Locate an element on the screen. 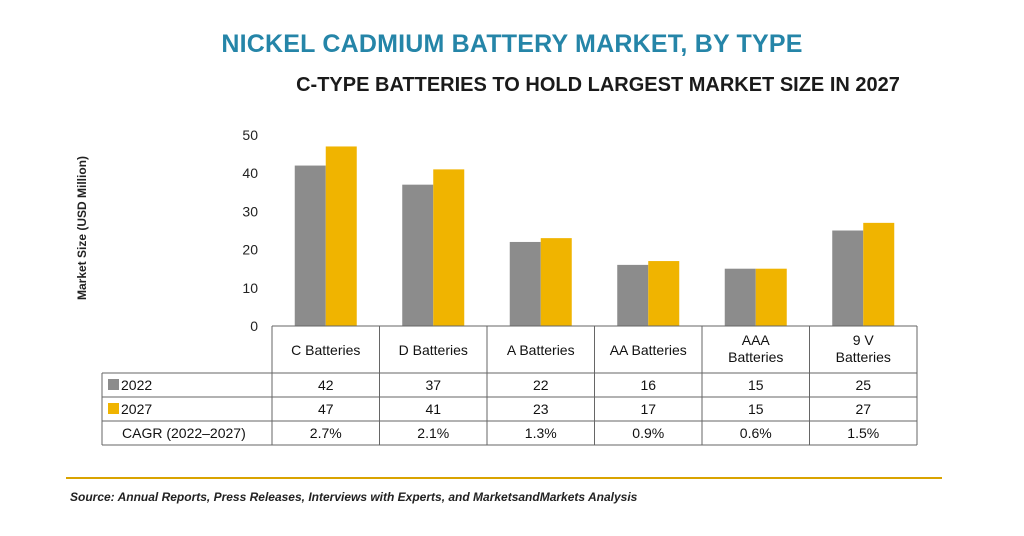  data-label: 42 is located at coordinates (326, 385).